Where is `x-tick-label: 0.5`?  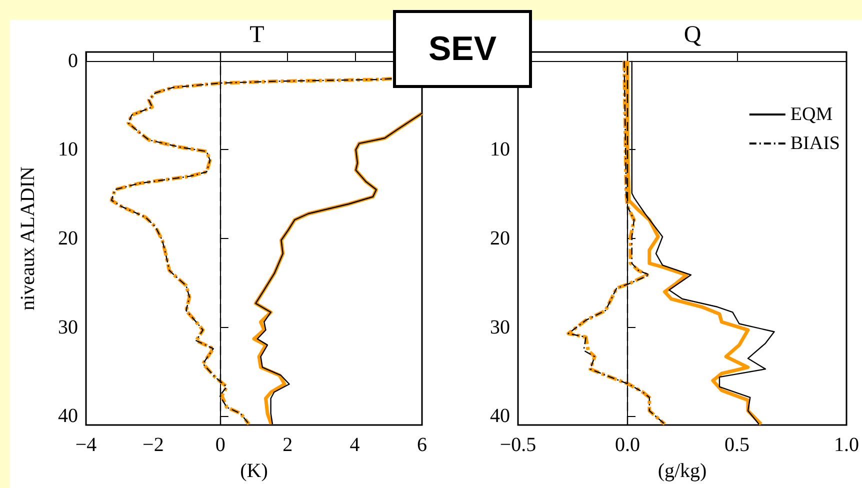 x-tick-label: 0.5 is located at coordinates (737, 445).